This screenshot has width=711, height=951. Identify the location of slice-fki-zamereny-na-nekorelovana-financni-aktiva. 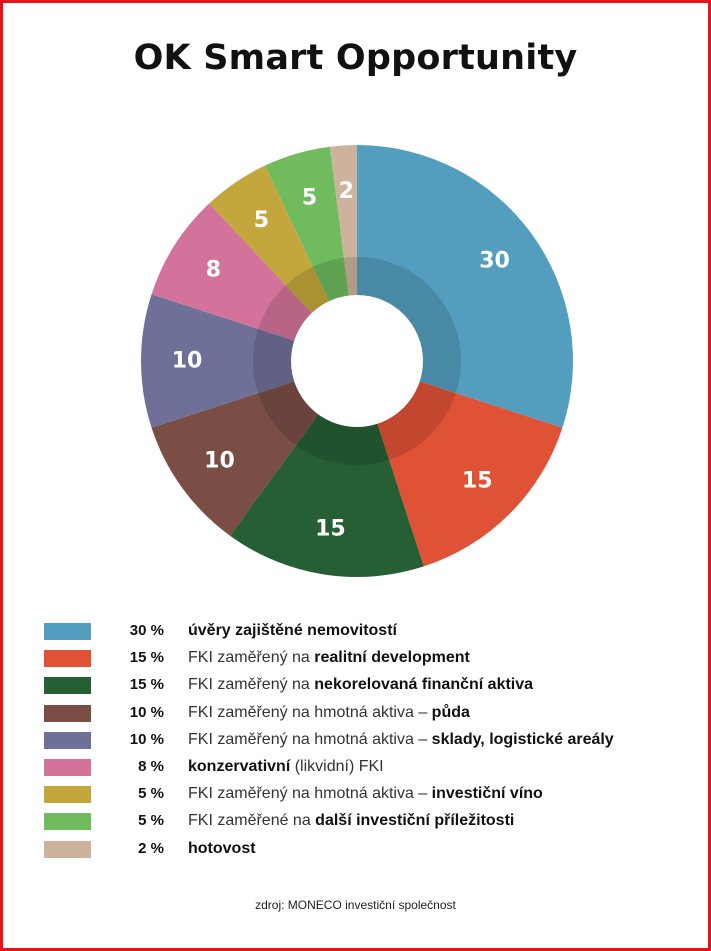
(327, 469).